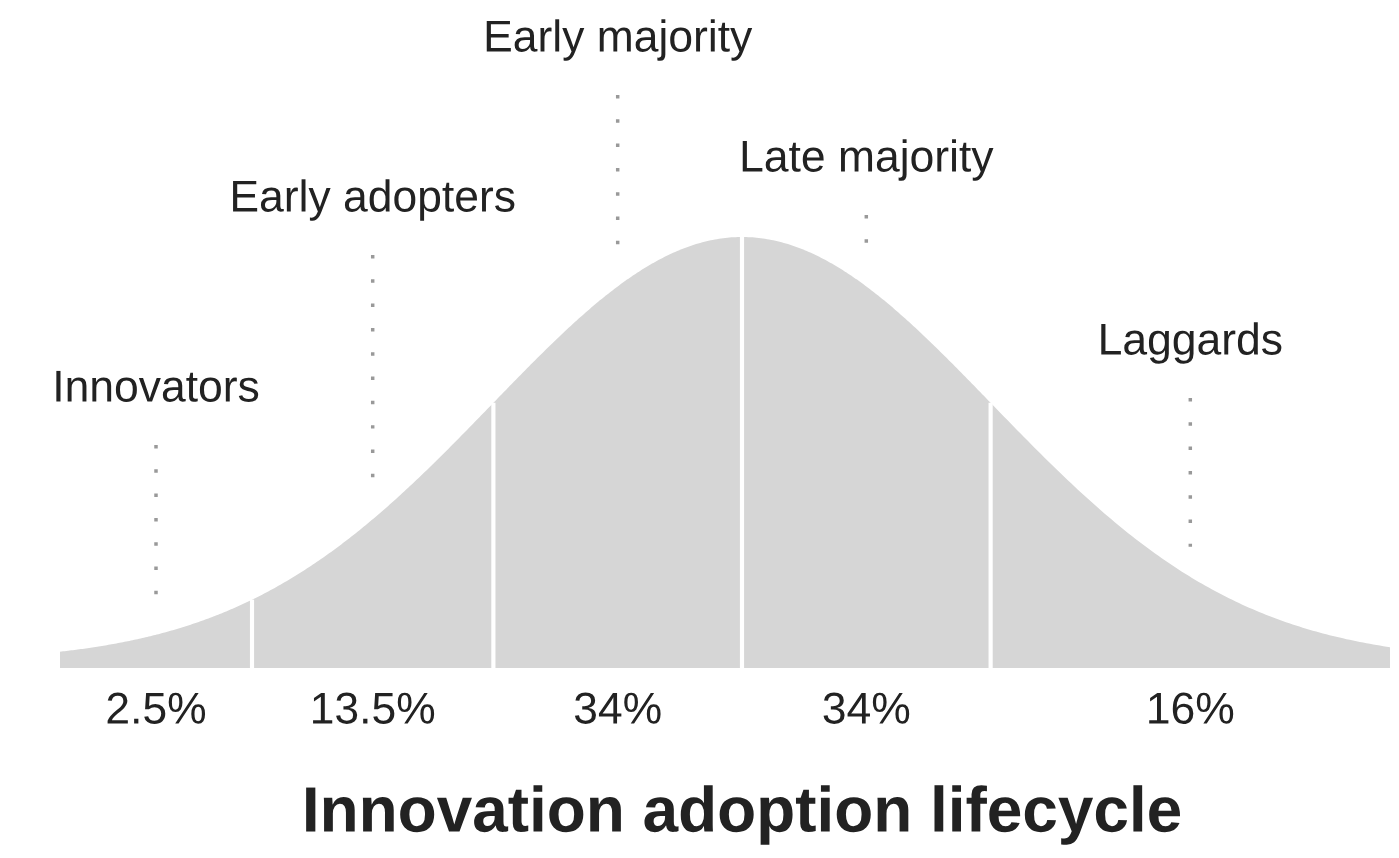 This screenshot has height=858, width=1399. Describe the element at coordinates (157, 386) in the screenshot. I see `category-label: Innovators` at that location.